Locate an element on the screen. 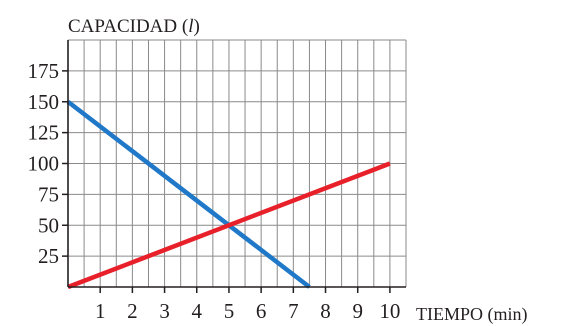 This screenshot has width=577, height=326. x-tick-label: 2 is located at coordinates (132, 311).